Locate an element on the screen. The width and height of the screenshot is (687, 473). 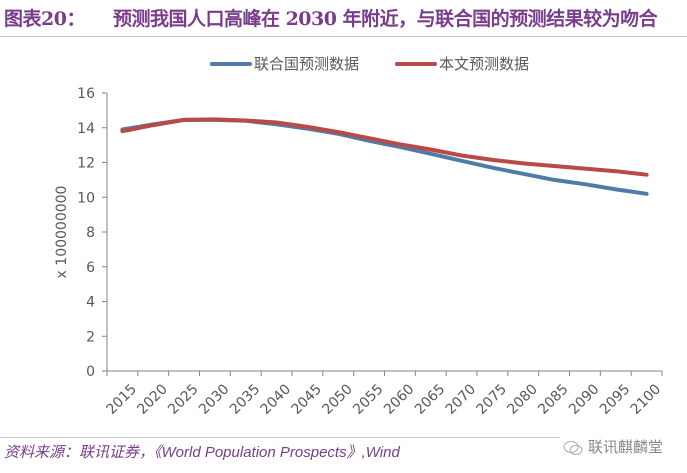
brand-watermark: 联讯麒麟堂 is located at coordinates (612, 446).